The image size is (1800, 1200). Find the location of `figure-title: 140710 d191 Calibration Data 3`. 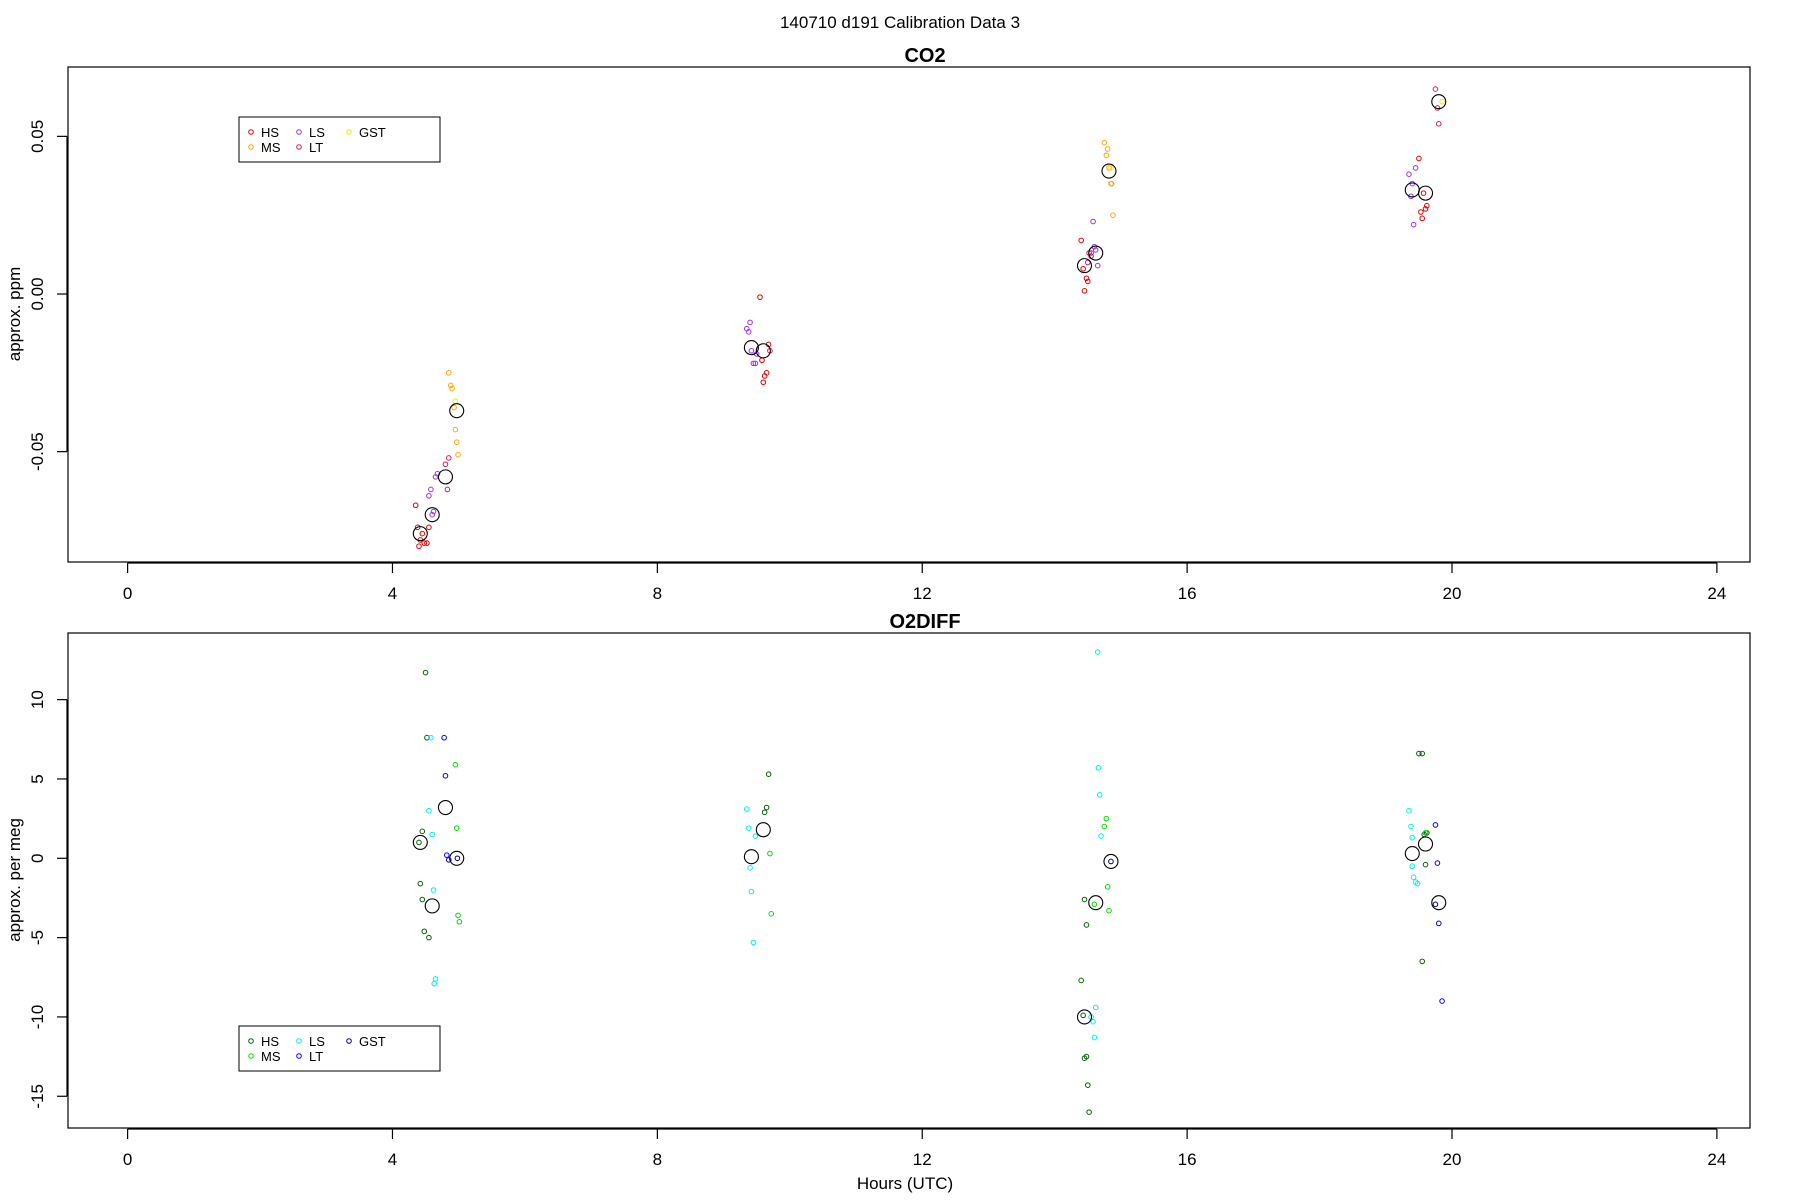

figure-title: 140710 d191 Calibration Data 3 is located at coordinates (900, 22).